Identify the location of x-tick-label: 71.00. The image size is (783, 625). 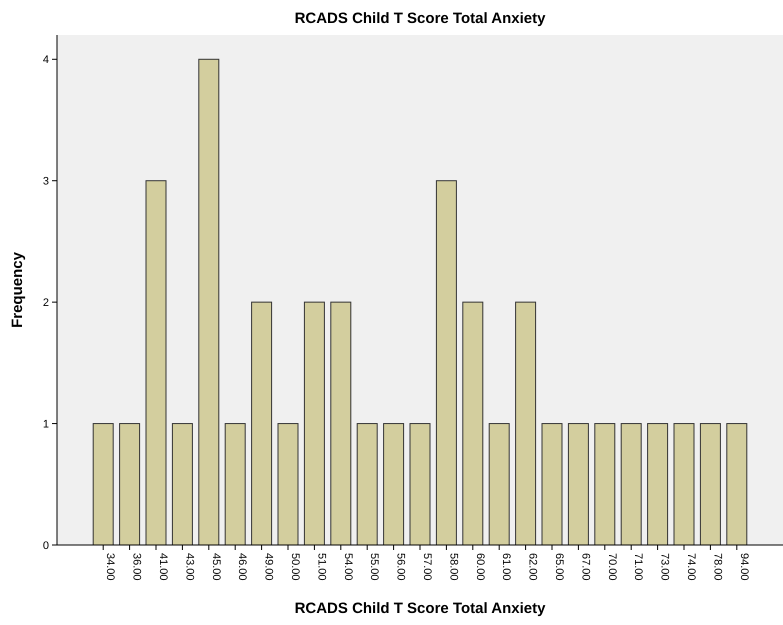
(638, 567).